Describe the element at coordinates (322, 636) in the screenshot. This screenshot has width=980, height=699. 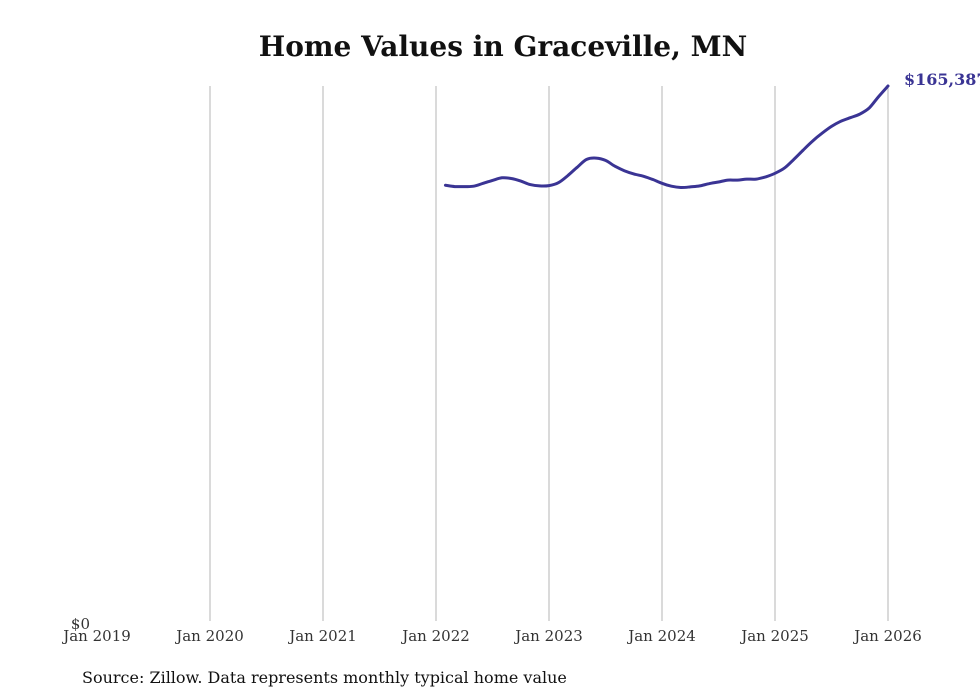
I see `x-tick-label: Jan 2021` at that location.